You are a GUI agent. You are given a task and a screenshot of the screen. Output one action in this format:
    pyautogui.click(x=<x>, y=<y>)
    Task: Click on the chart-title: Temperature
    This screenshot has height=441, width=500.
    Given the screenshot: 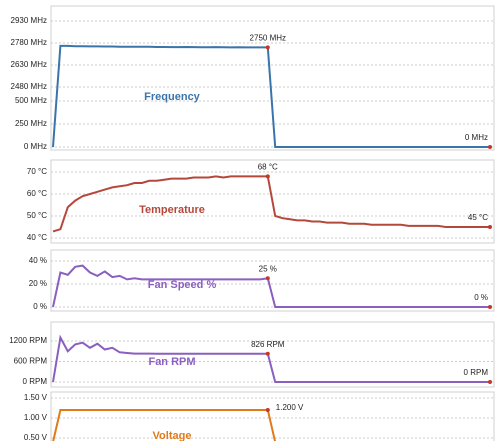 What is the action you would take?
    pyautogui.click(x=172, y=210)
    